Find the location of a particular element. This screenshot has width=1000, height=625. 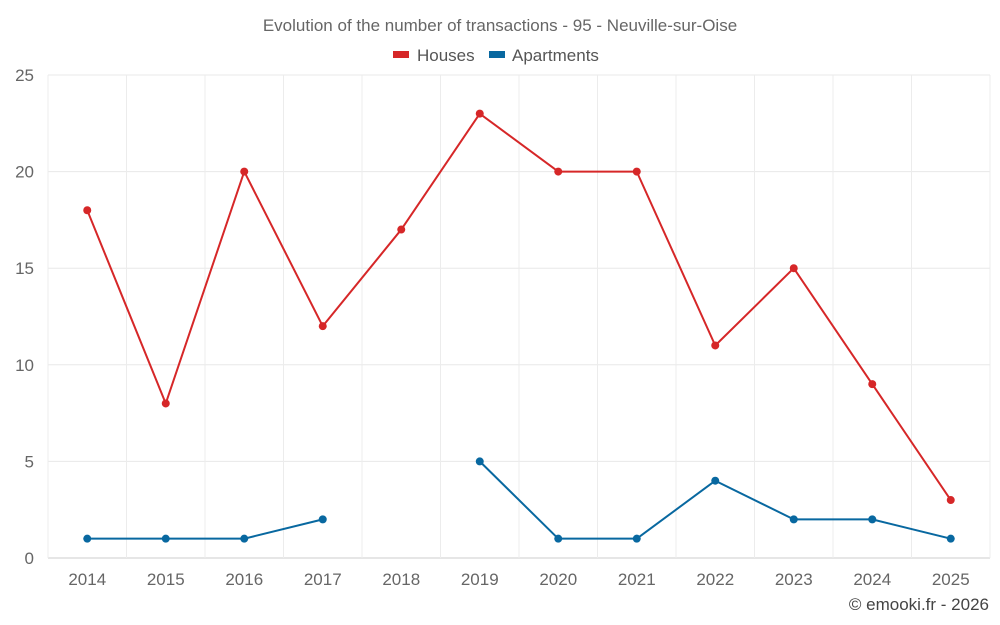

legend-label-apartments: Apartments is located at coordinates (555, 55).